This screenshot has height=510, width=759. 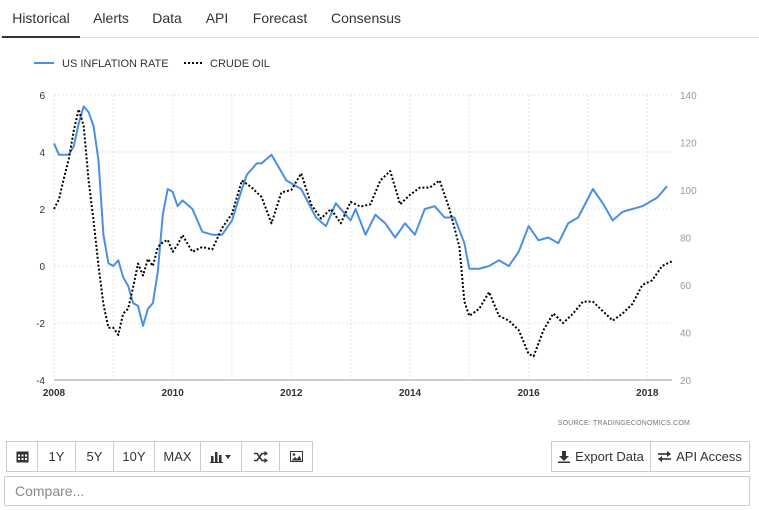 I want to click on shuffle-icon, so click(x=260, y=456).